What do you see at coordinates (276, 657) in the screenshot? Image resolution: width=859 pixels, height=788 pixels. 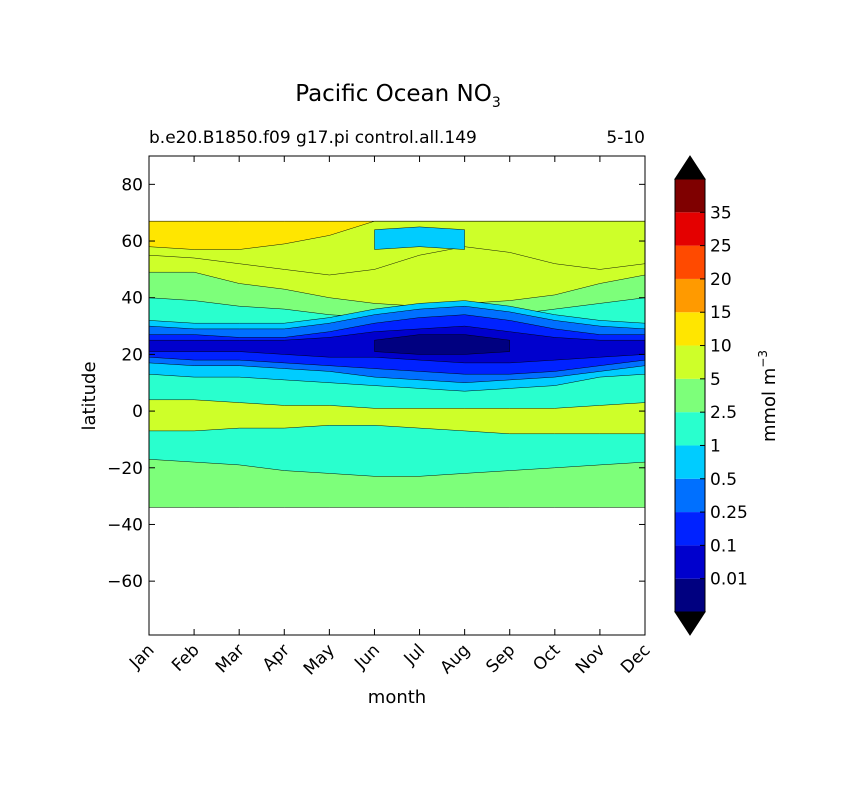 I see `x-tick-label: Apr` at bounding box center [276, 657].